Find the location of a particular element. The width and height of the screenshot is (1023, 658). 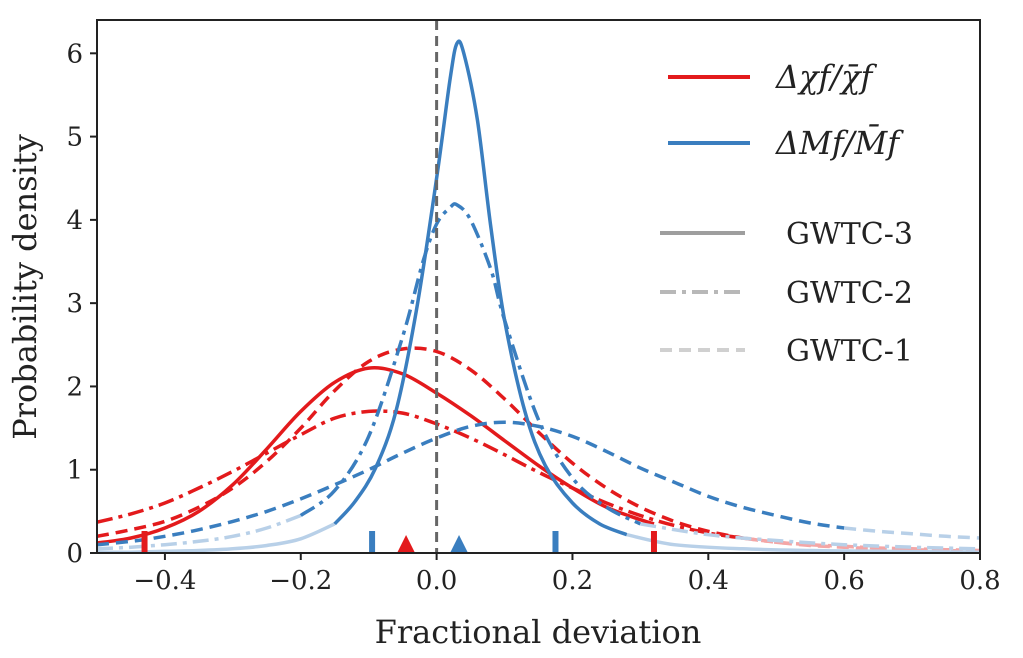

y-tick-label: 6 is located at coordinates (74, 54).